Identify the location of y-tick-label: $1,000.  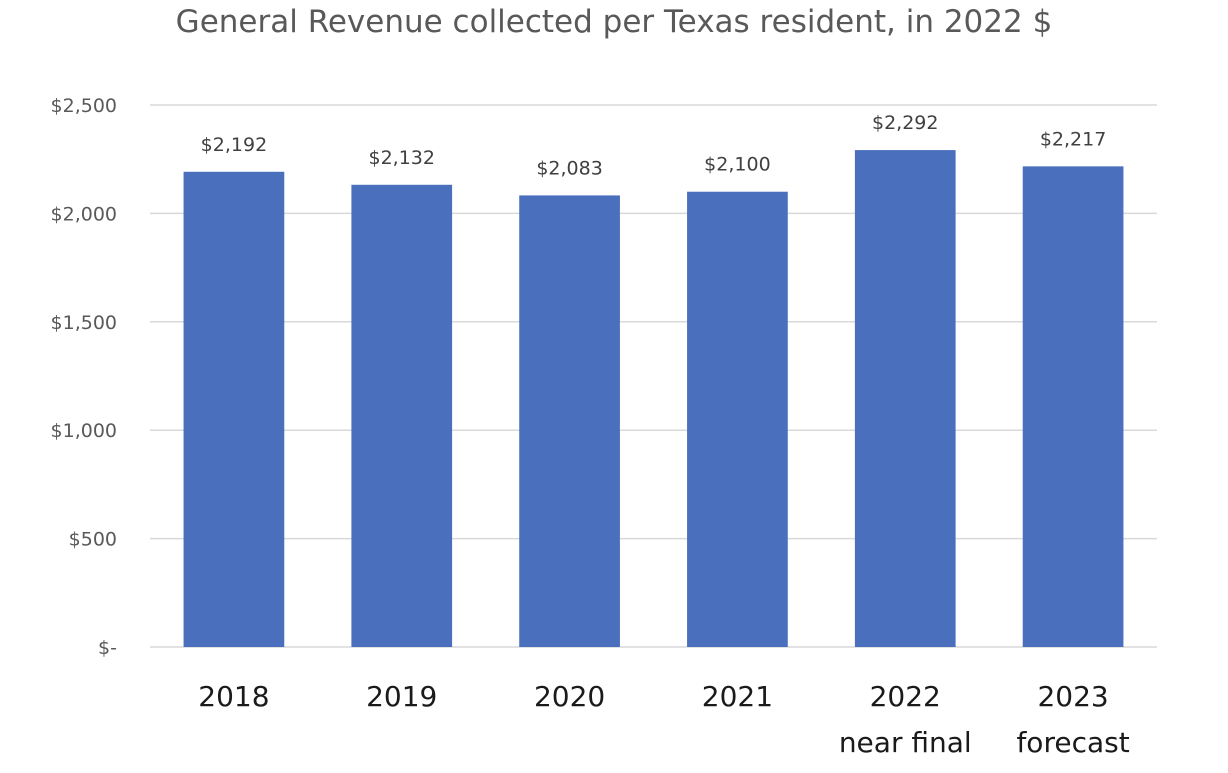
(84, 431).